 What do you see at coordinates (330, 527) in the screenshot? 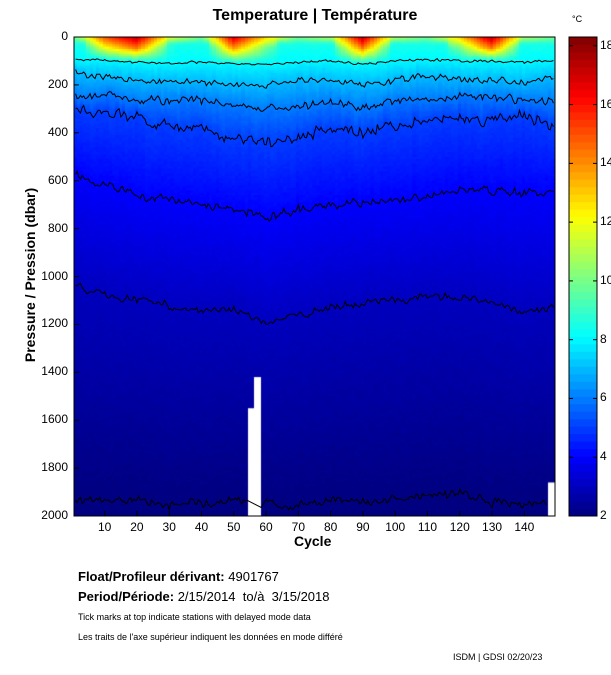
I see `x-tick-label: 80` at bounding box center [330, 527].